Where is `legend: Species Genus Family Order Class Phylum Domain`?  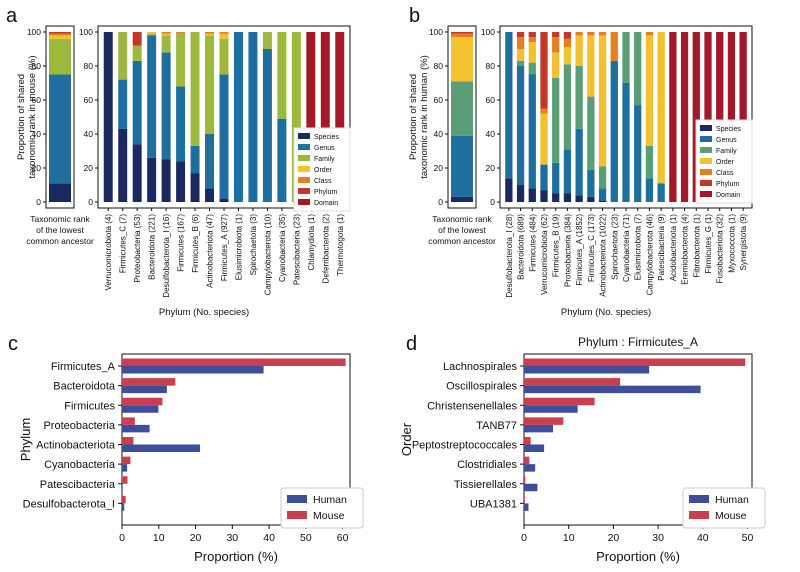 legend: Species Genus Family Order Class Phylum Domain is located at coordinates (724, 161).